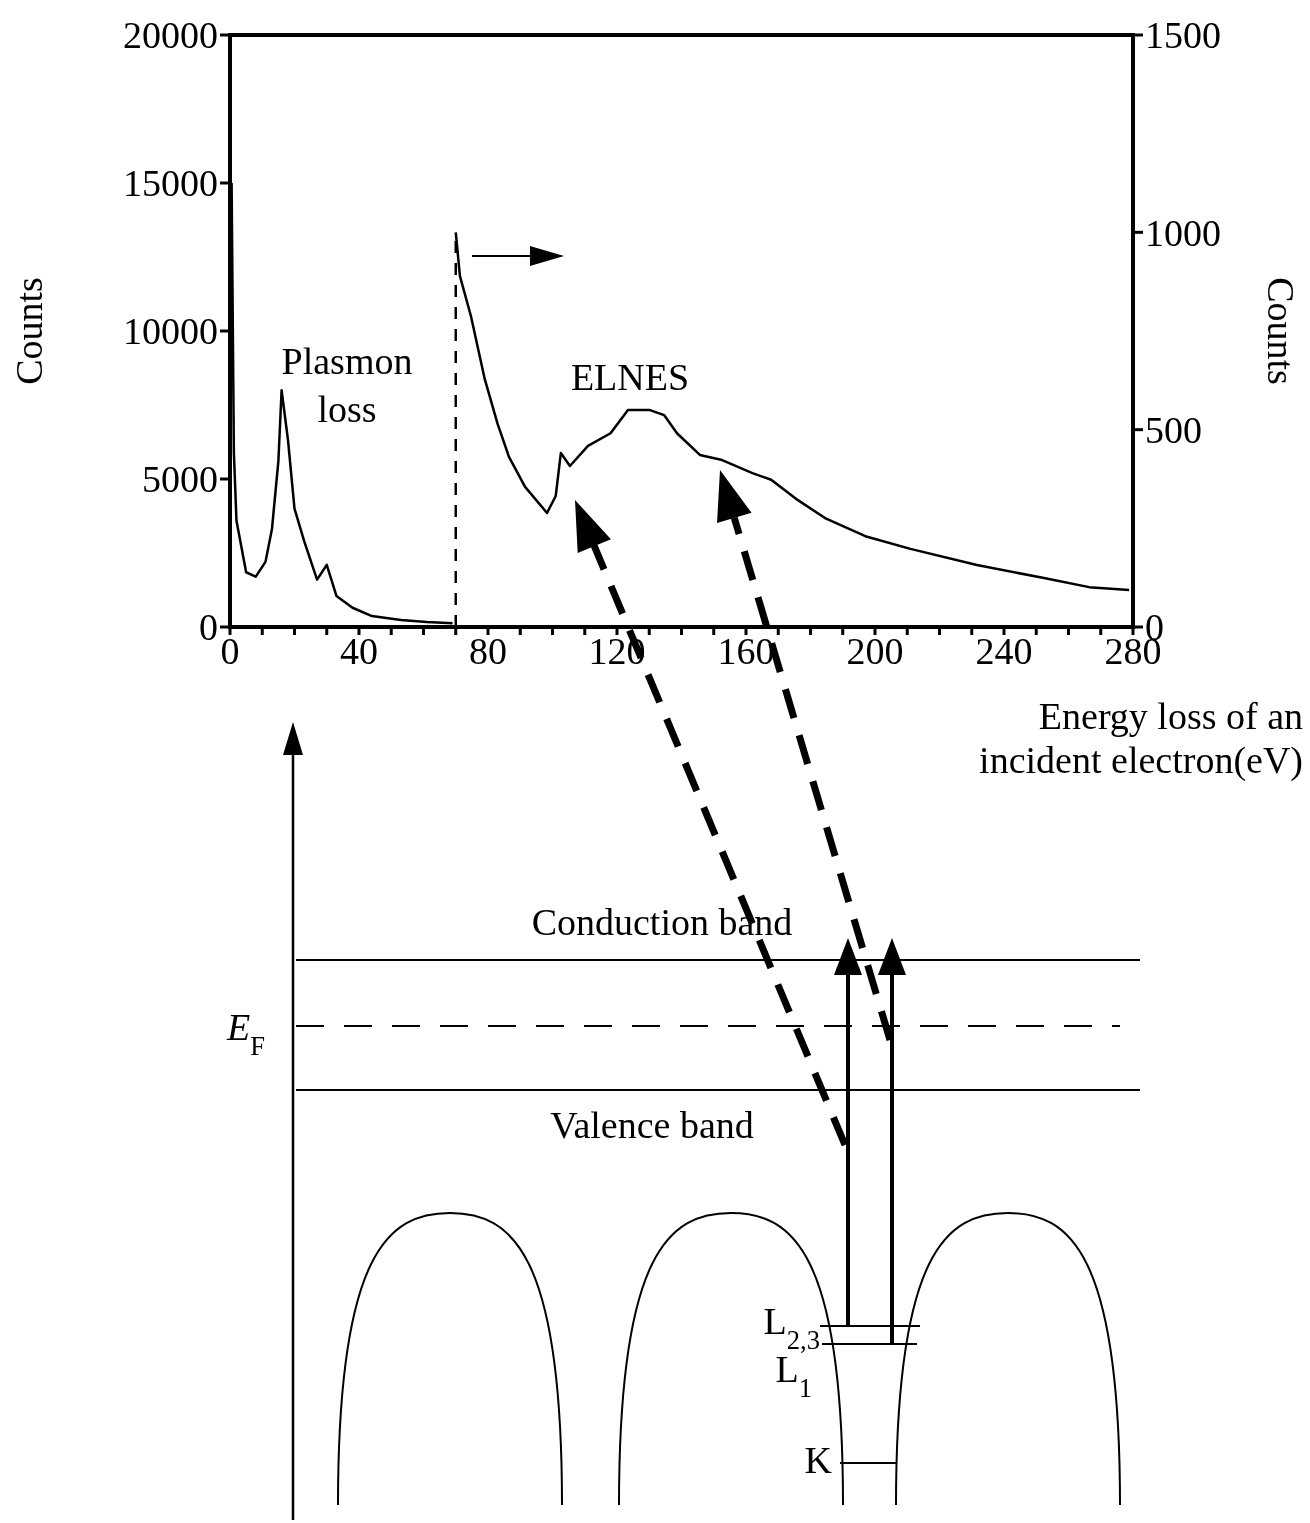  Describe the element at coordinates (488, 650) in the screenshot. I see `x-tick-label: 80` at that location.